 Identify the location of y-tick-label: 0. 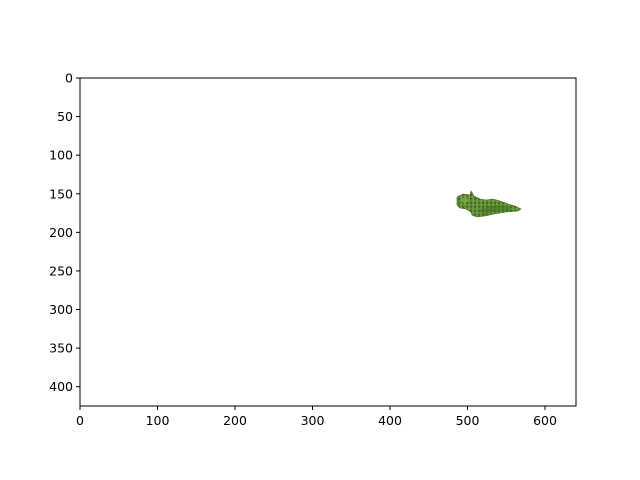
(69, 78).